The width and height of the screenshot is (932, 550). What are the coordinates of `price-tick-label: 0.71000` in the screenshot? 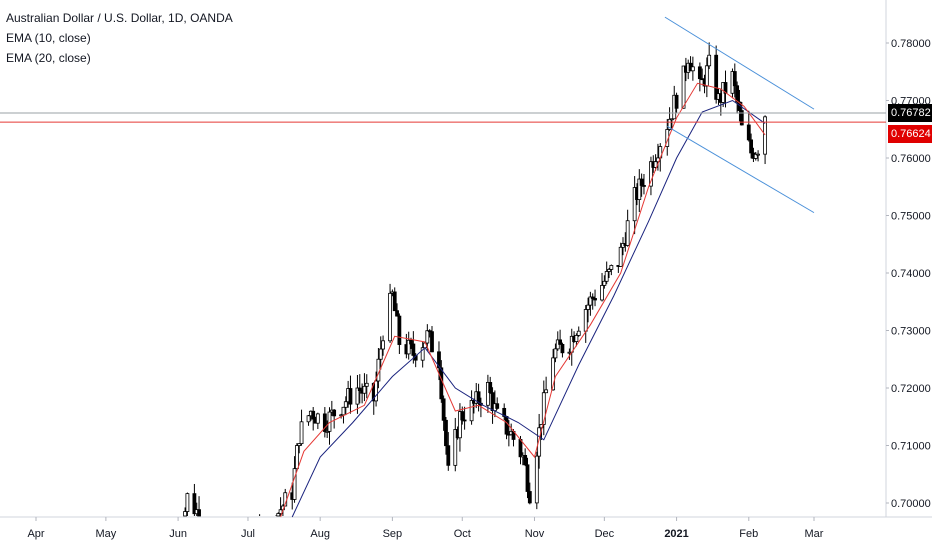 It's located at (911, 447).